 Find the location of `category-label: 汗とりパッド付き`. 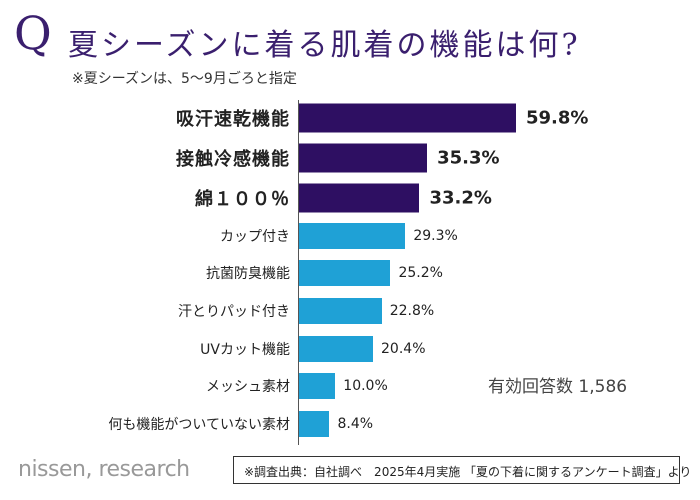

category-label: 汗とりパッド付き is located at coordinates (234, 312).